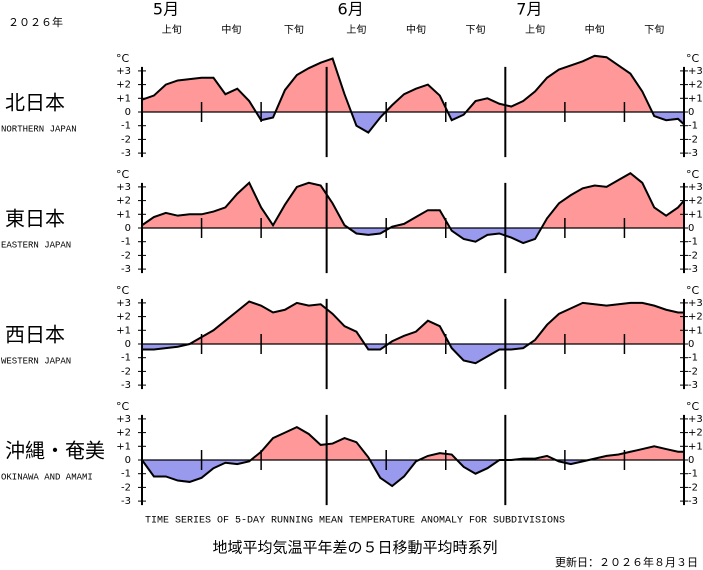 The height and width of the screenshot is (570, 703). I want to click on updated-date: 更新日：２０２６年８月３日, so click(626, 562).